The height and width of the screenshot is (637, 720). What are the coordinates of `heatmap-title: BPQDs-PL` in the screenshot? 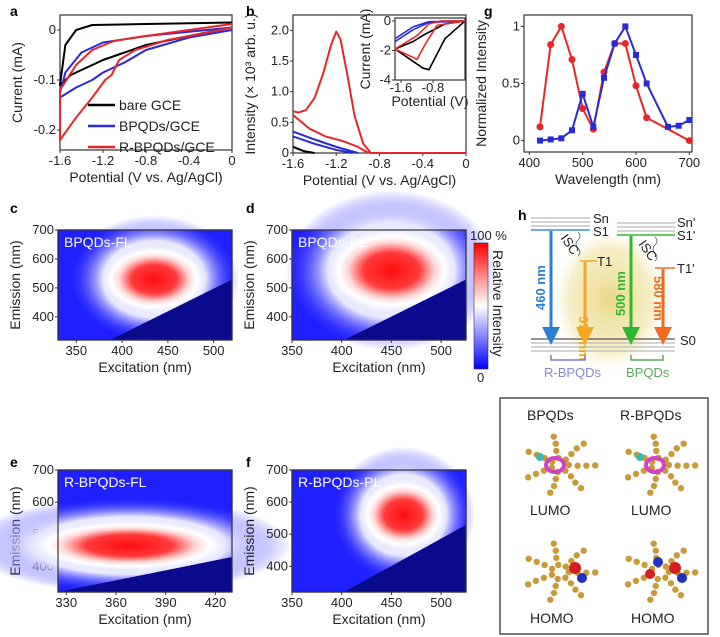 It's located at (332, 242).